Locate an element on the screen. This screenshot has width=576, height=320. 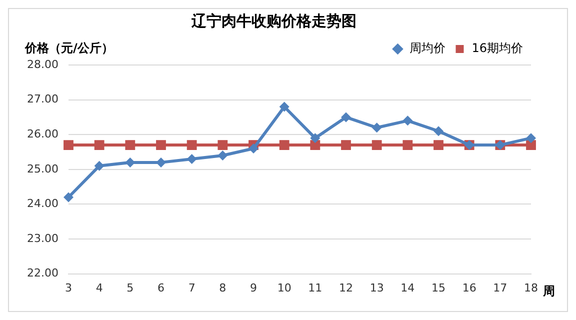
x-tick-label: 8 is located at coordinates (222, 287).